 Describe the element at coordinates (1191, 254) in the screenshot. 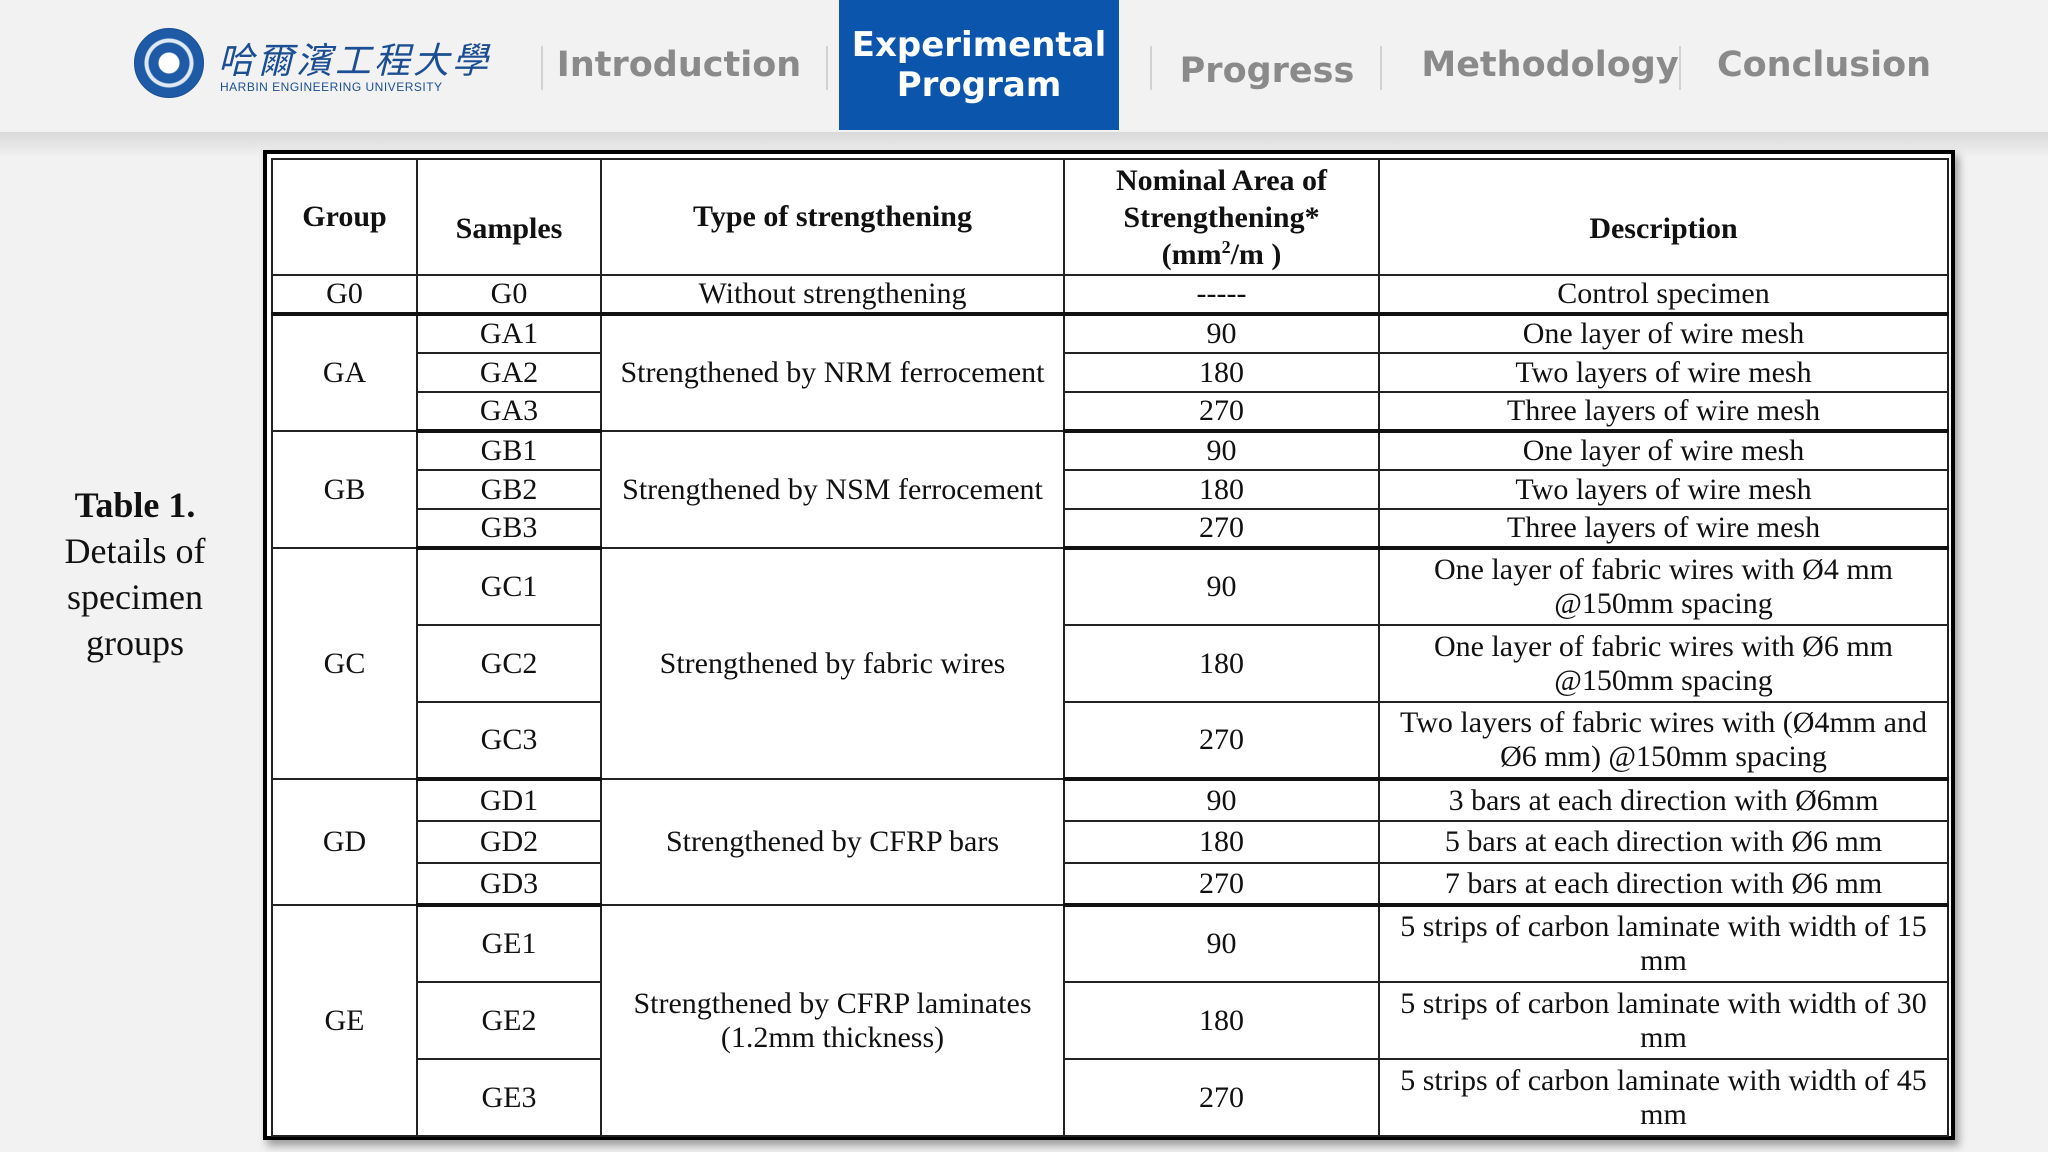

I see `header-area-unit-pre: (mm` at that location.